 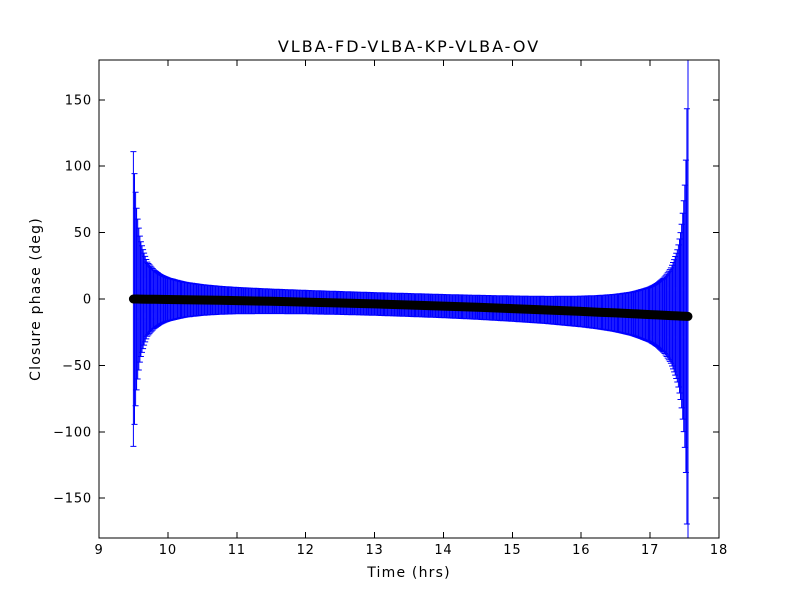 What do you see at coordinates (78, 167) in the screenshot?
I see `y-tick-label: 100` at bounding box center [78, 167].